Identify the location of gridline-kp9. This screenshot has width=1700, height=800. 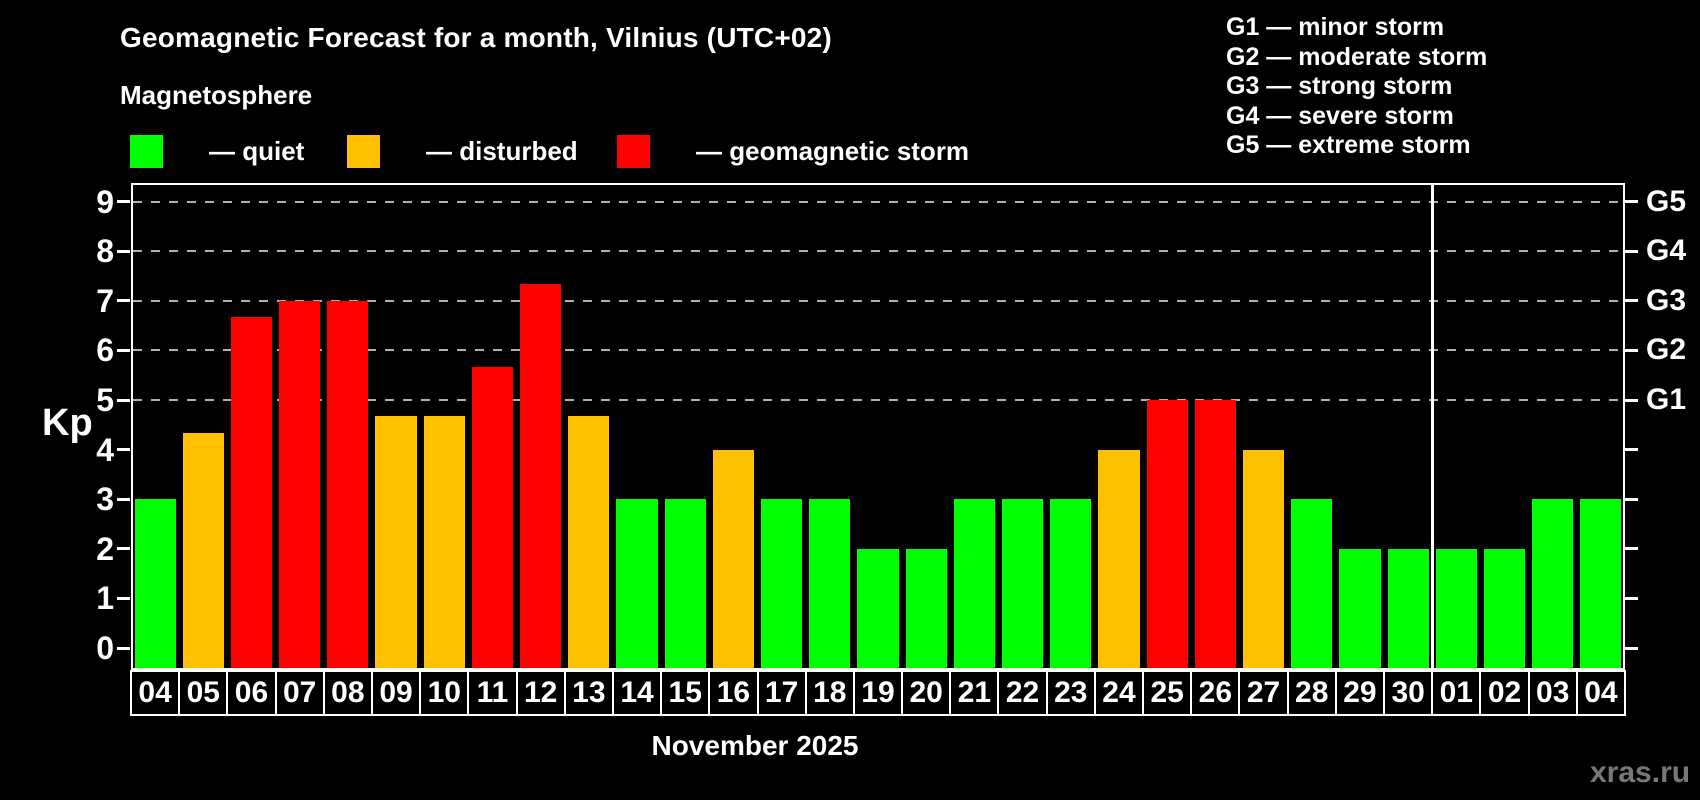
(877, 201).